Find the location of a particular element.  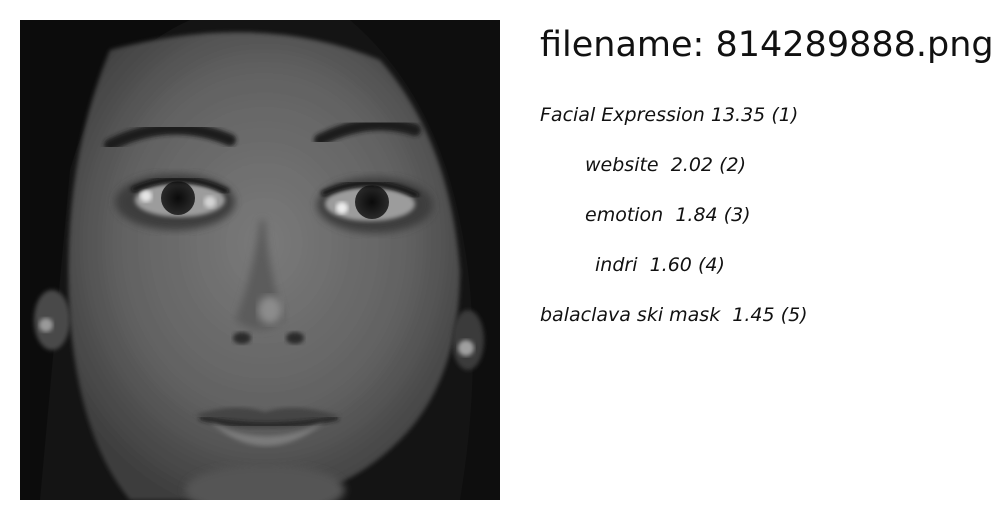

prediction-score: 1.60 is located at coordinates (670, 265).